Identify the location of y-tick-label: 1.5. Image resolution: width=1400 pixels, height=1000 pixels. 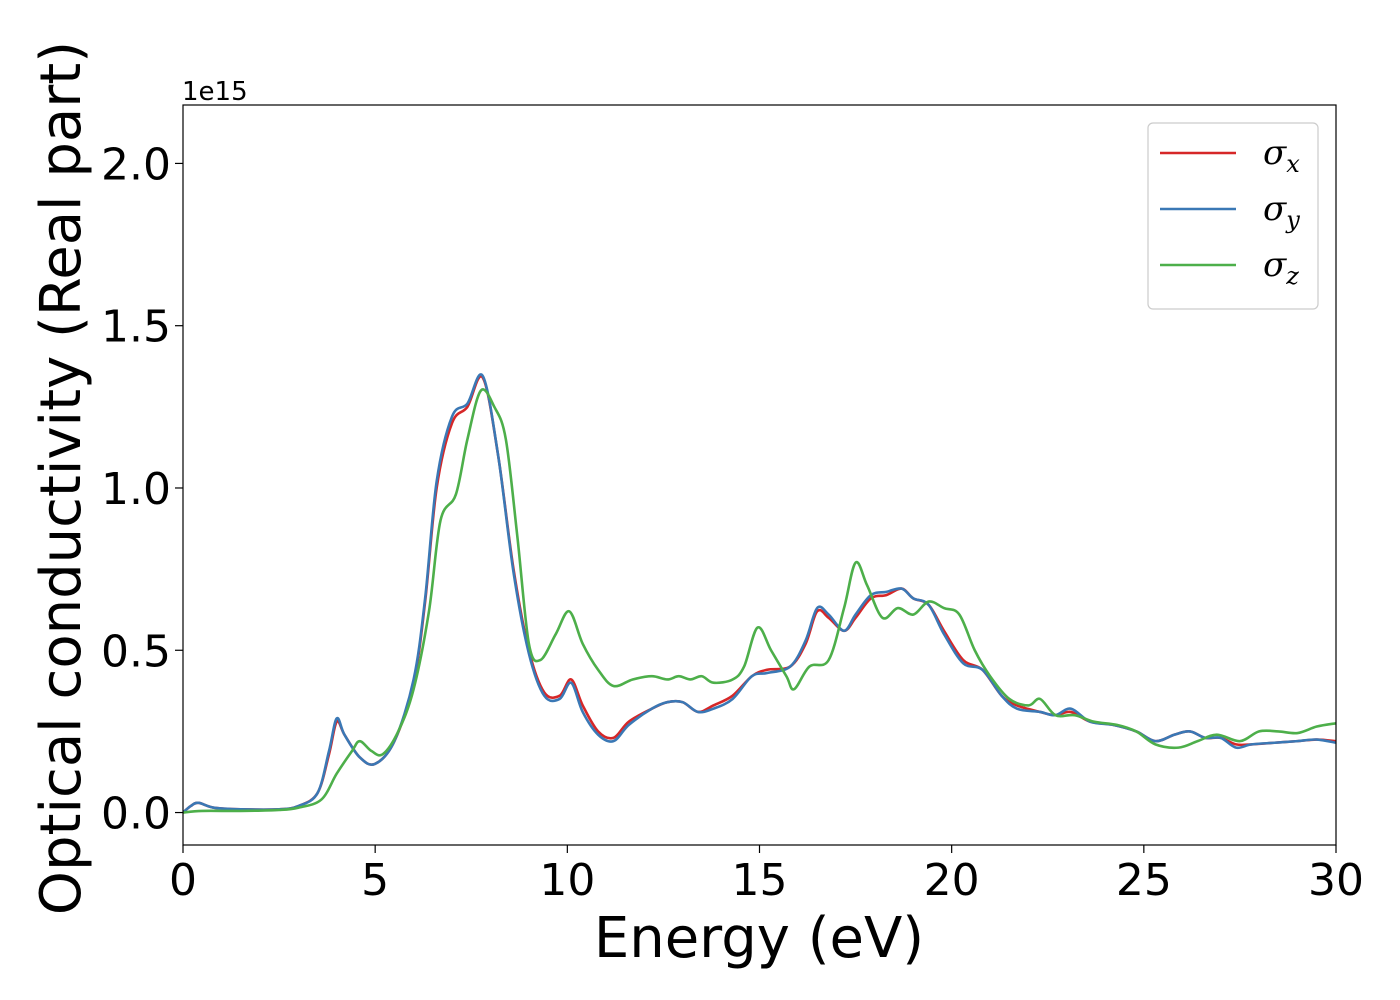
(136, 327).